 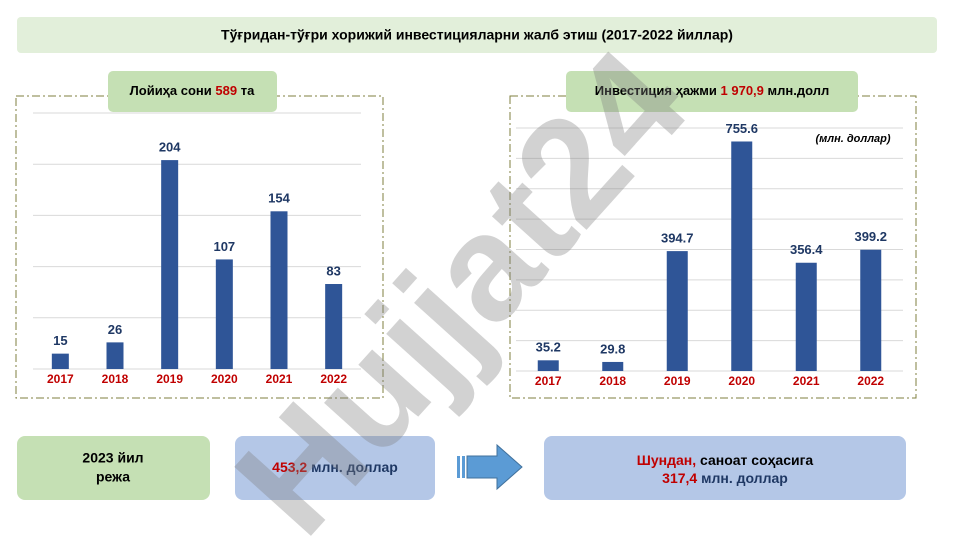 I want to click on industry-text: 317,4 млн. доллар, so click(x=725, y=478).